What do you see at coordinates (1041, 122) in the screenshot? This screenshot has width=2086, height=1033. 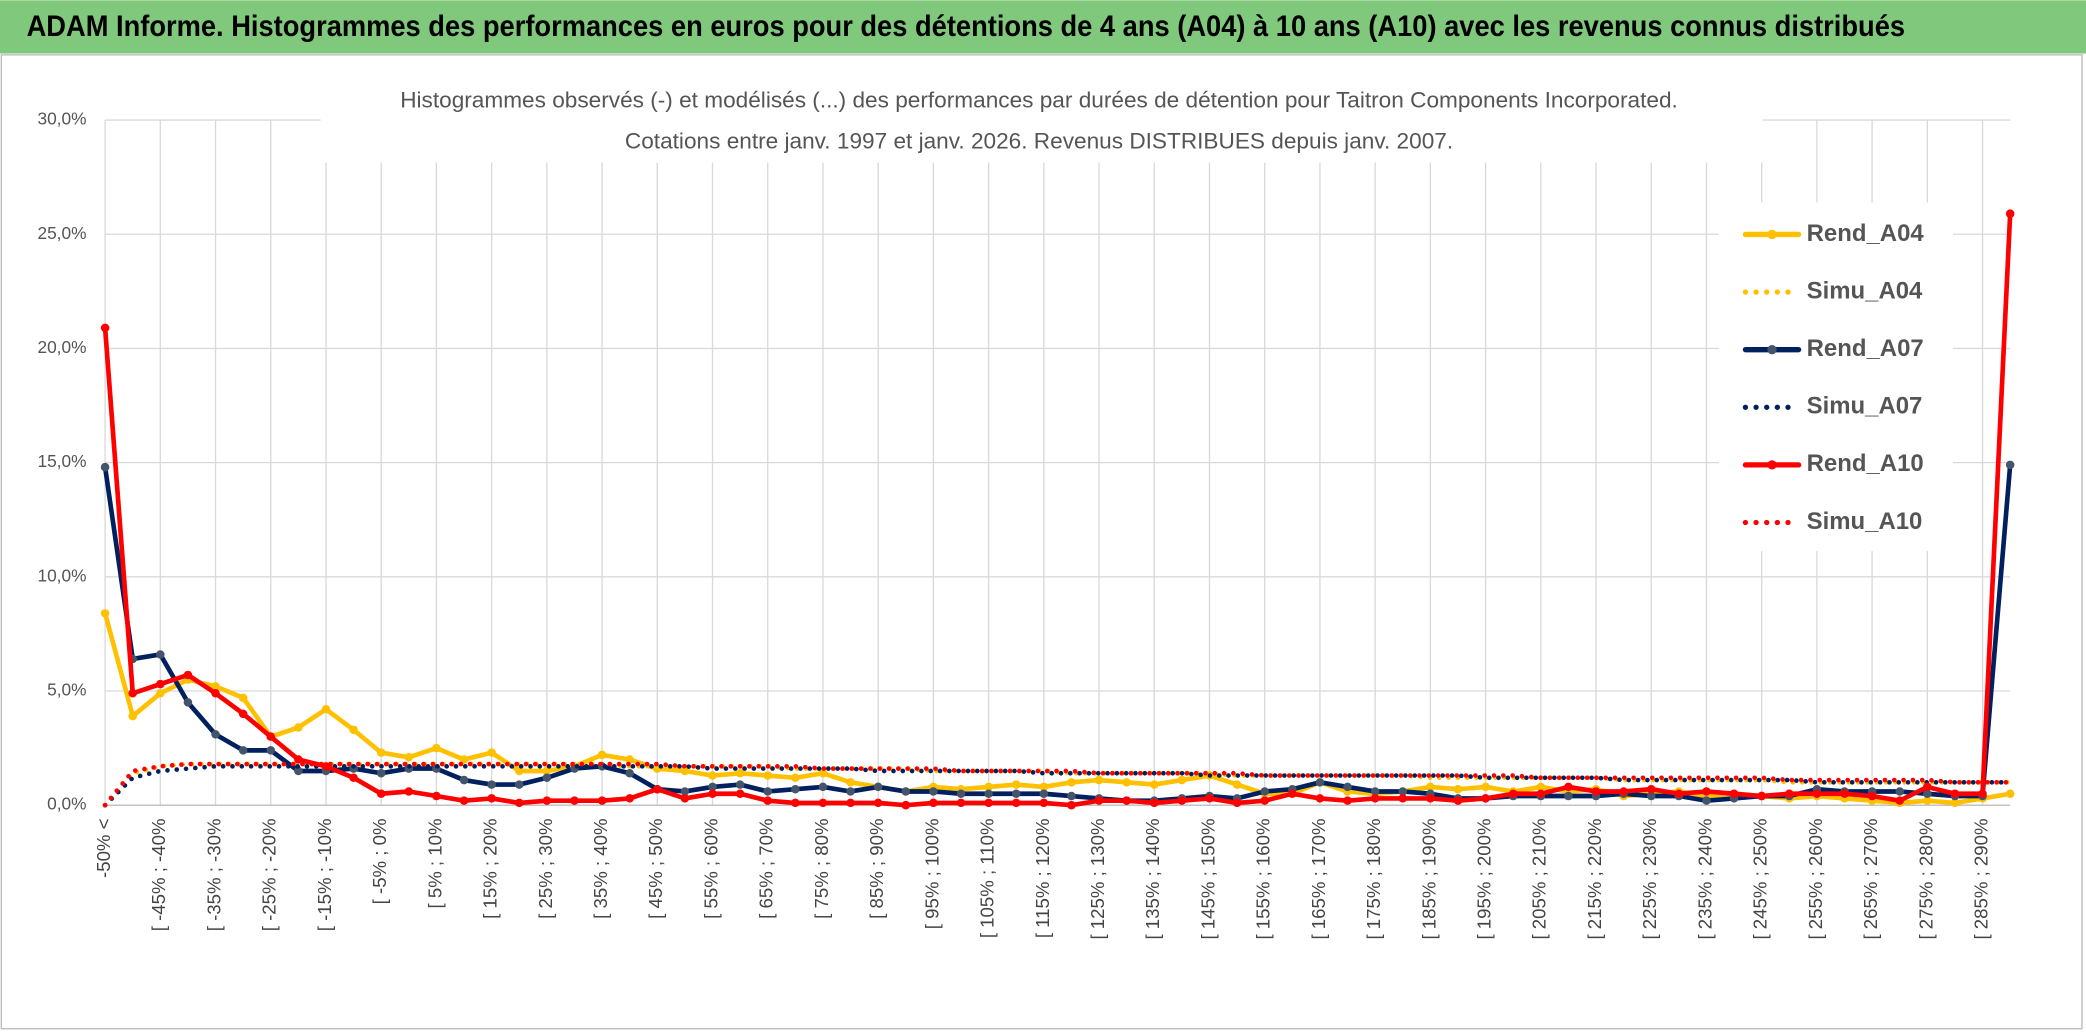 I see `title-background` at bounding box center [1041, 122].